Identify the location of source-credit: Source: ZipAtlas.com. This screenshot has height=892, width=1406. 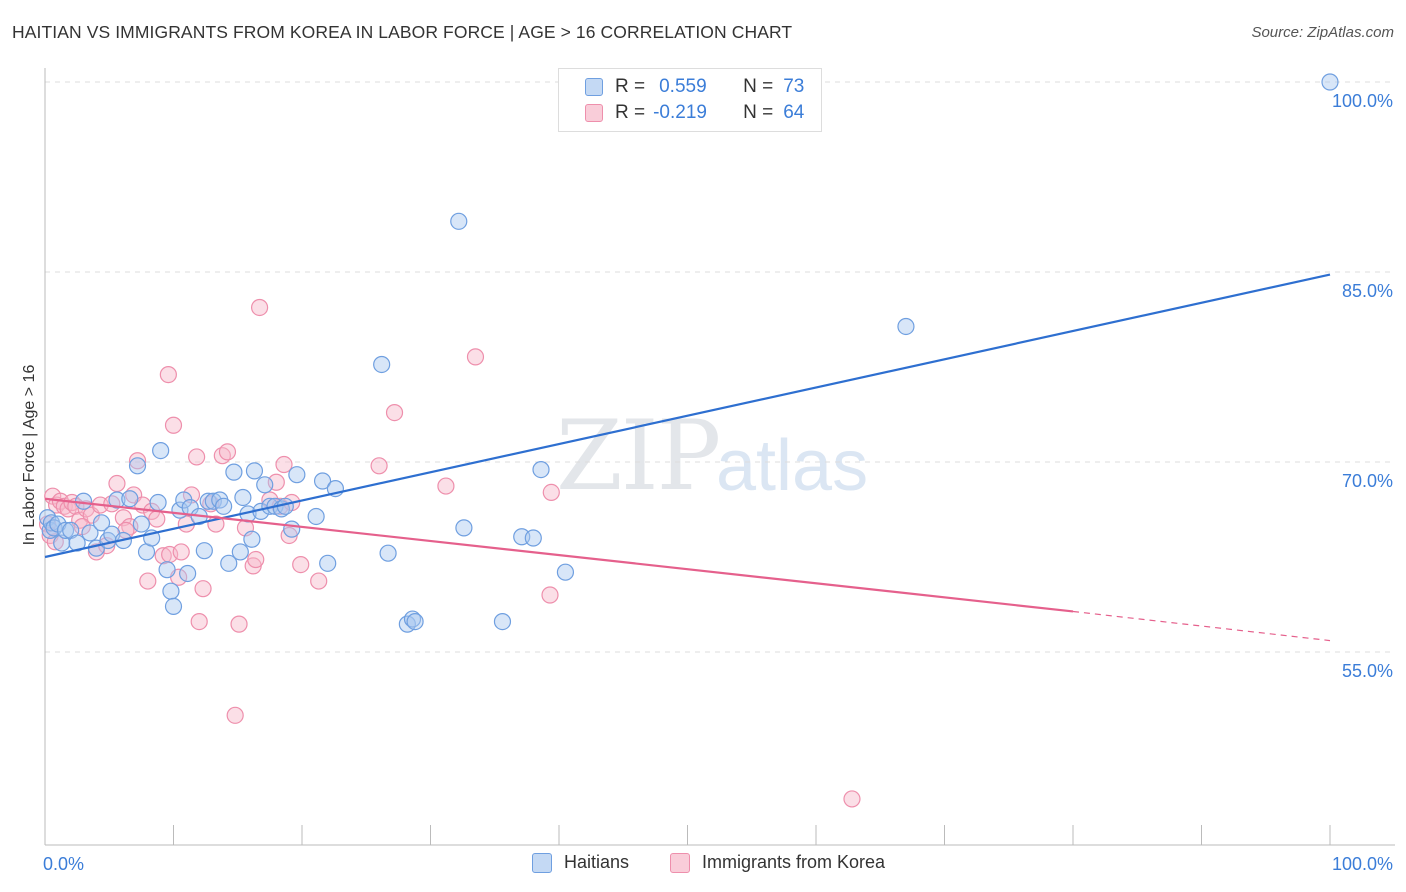
(1322, 32).